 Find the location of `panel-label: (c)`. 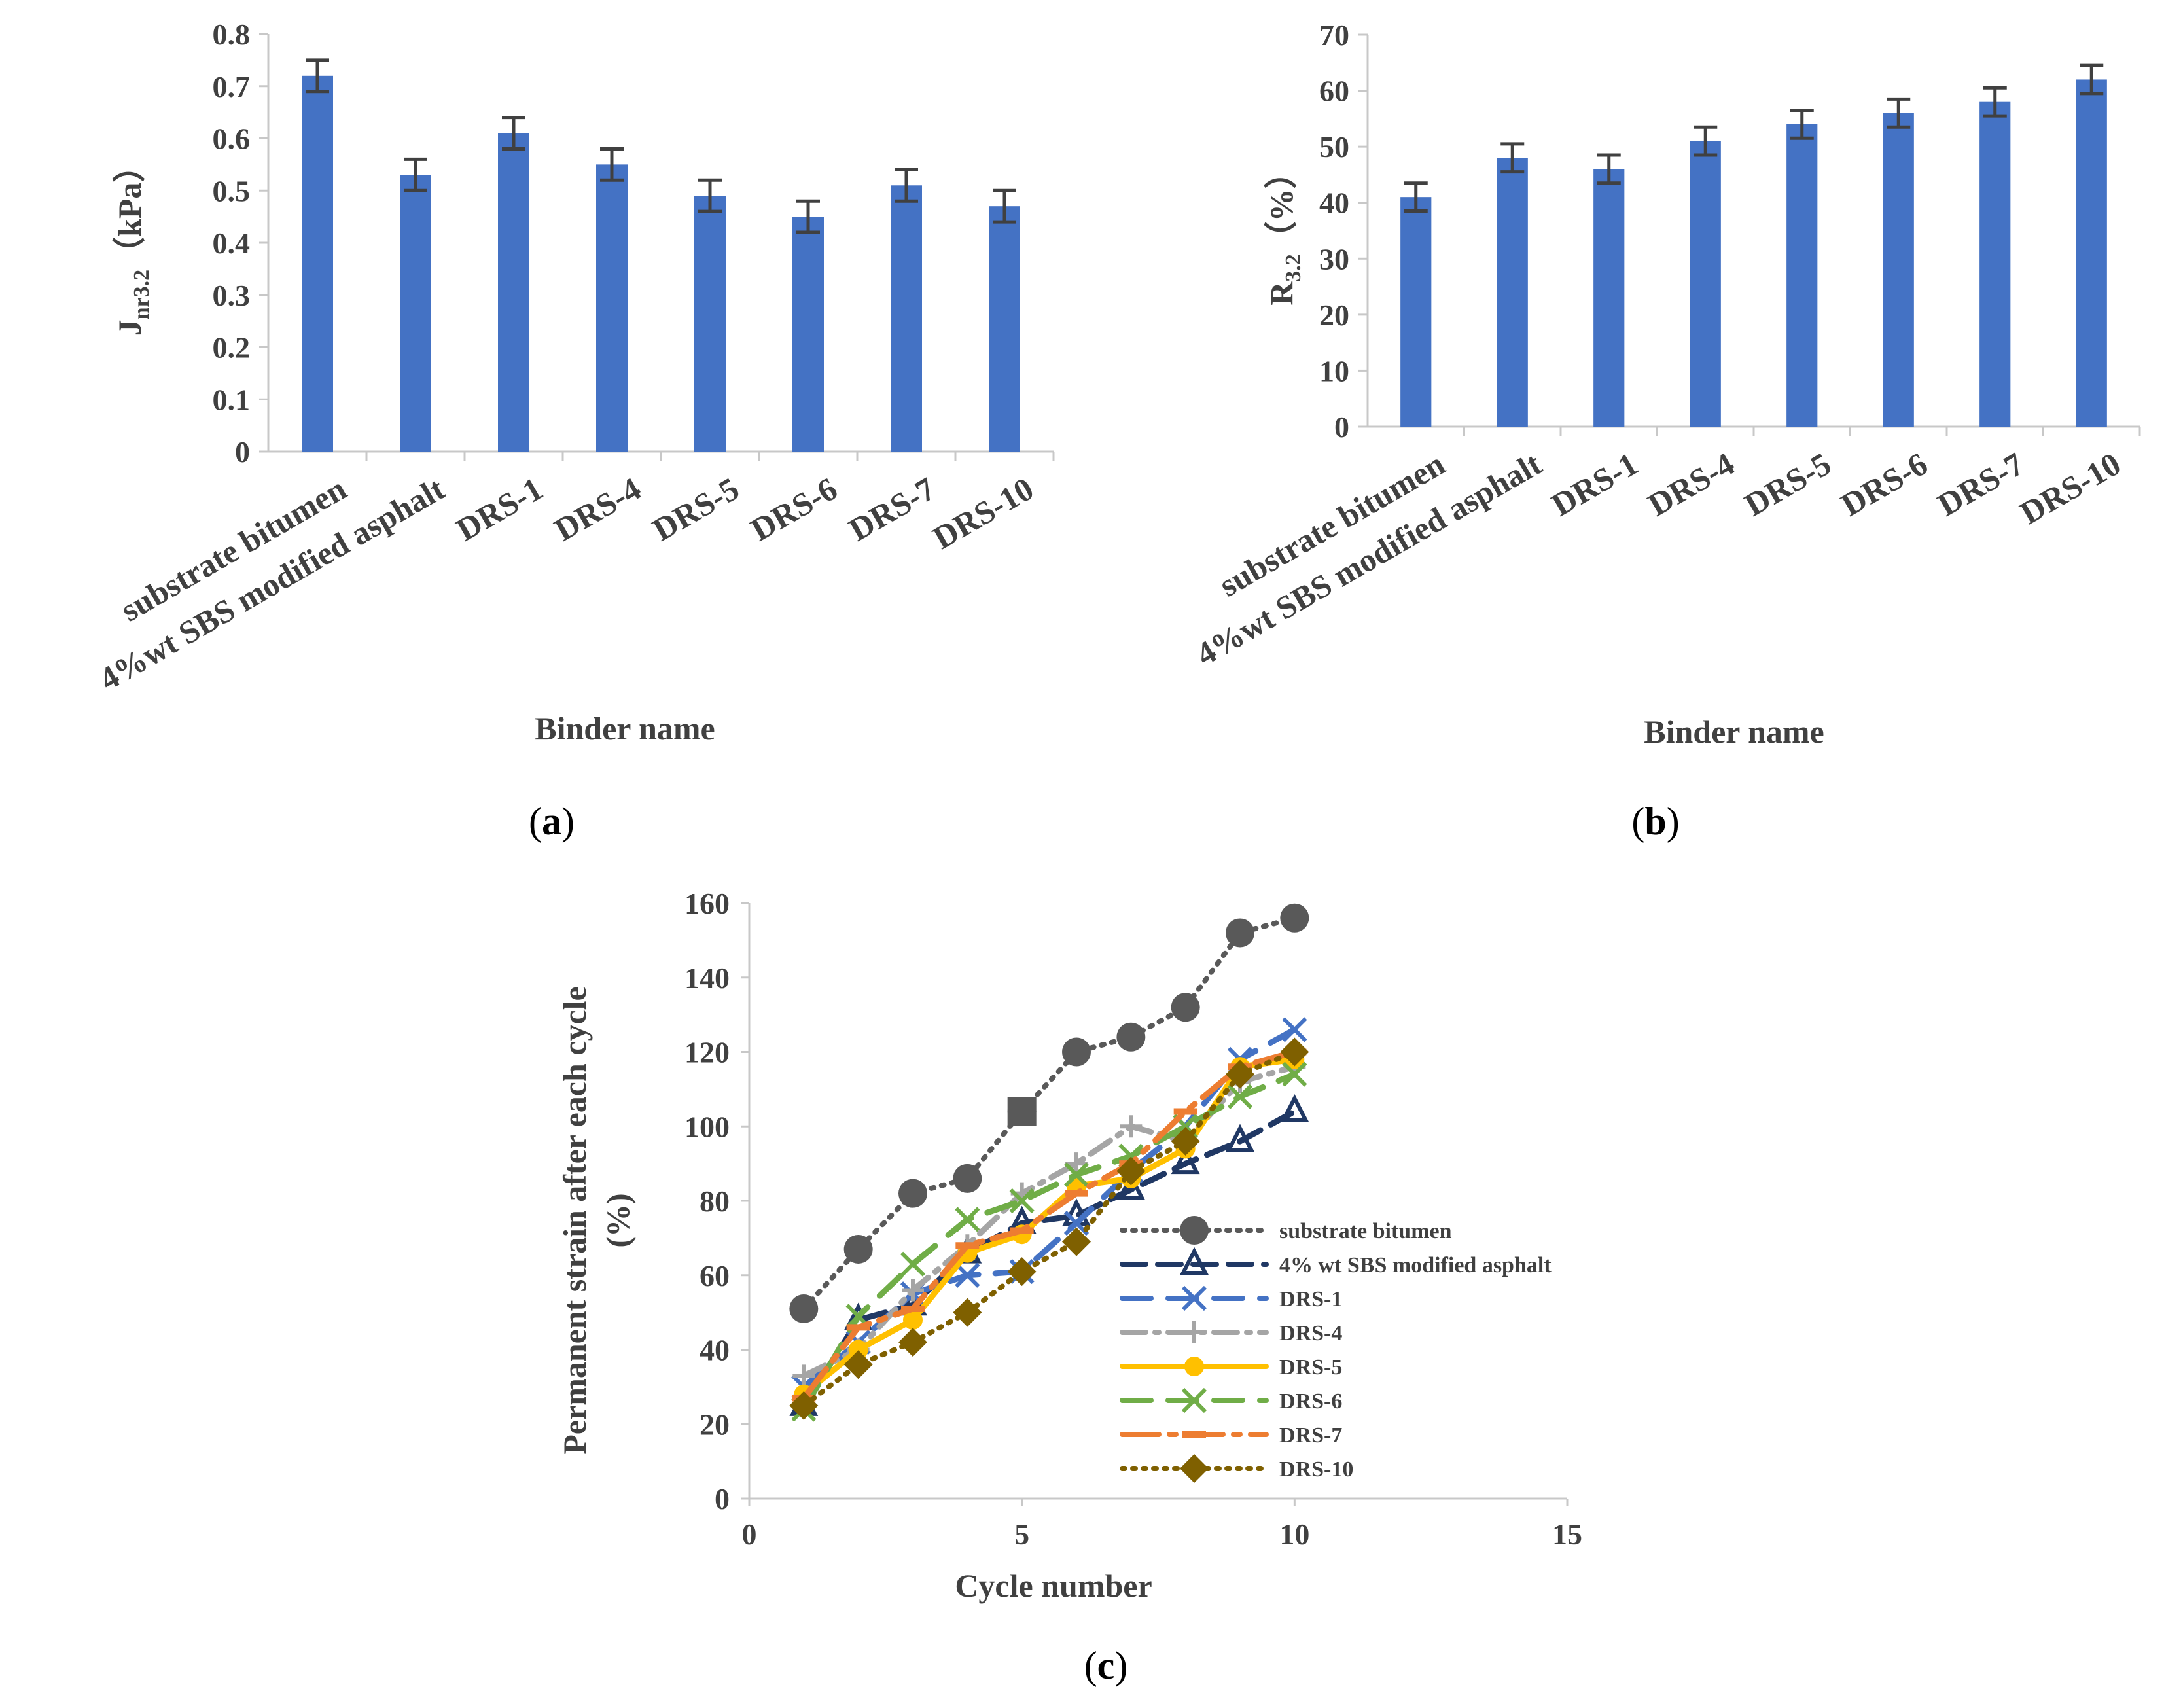

panel-label: (c) is located at coordinates (1106, 1666).